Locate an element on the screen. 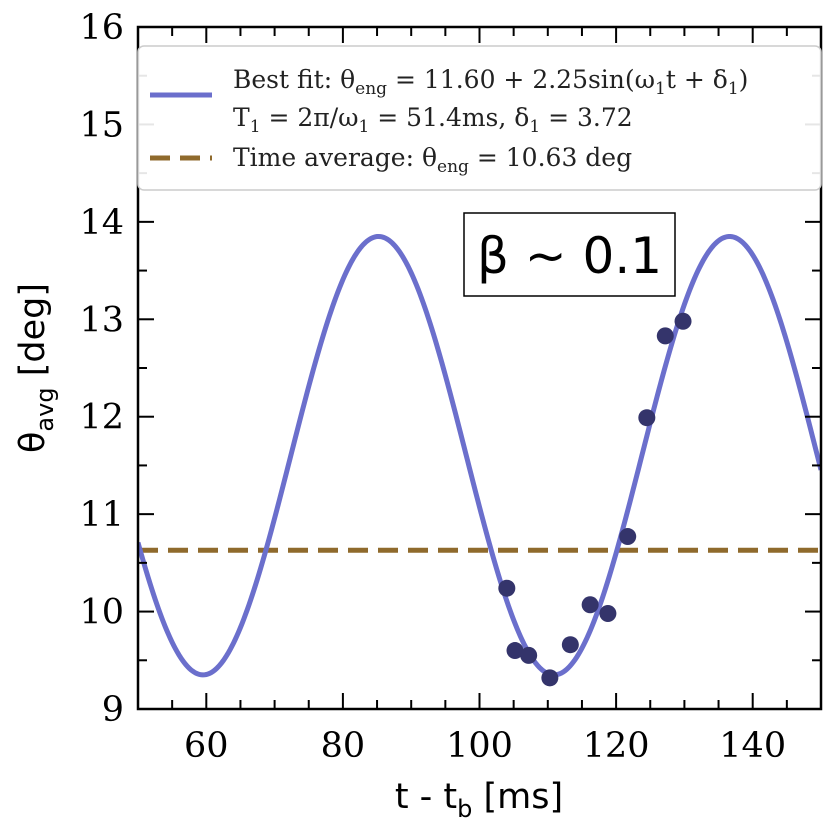  legend-period-d: = 3.72 is located at coordinates (586, 117).